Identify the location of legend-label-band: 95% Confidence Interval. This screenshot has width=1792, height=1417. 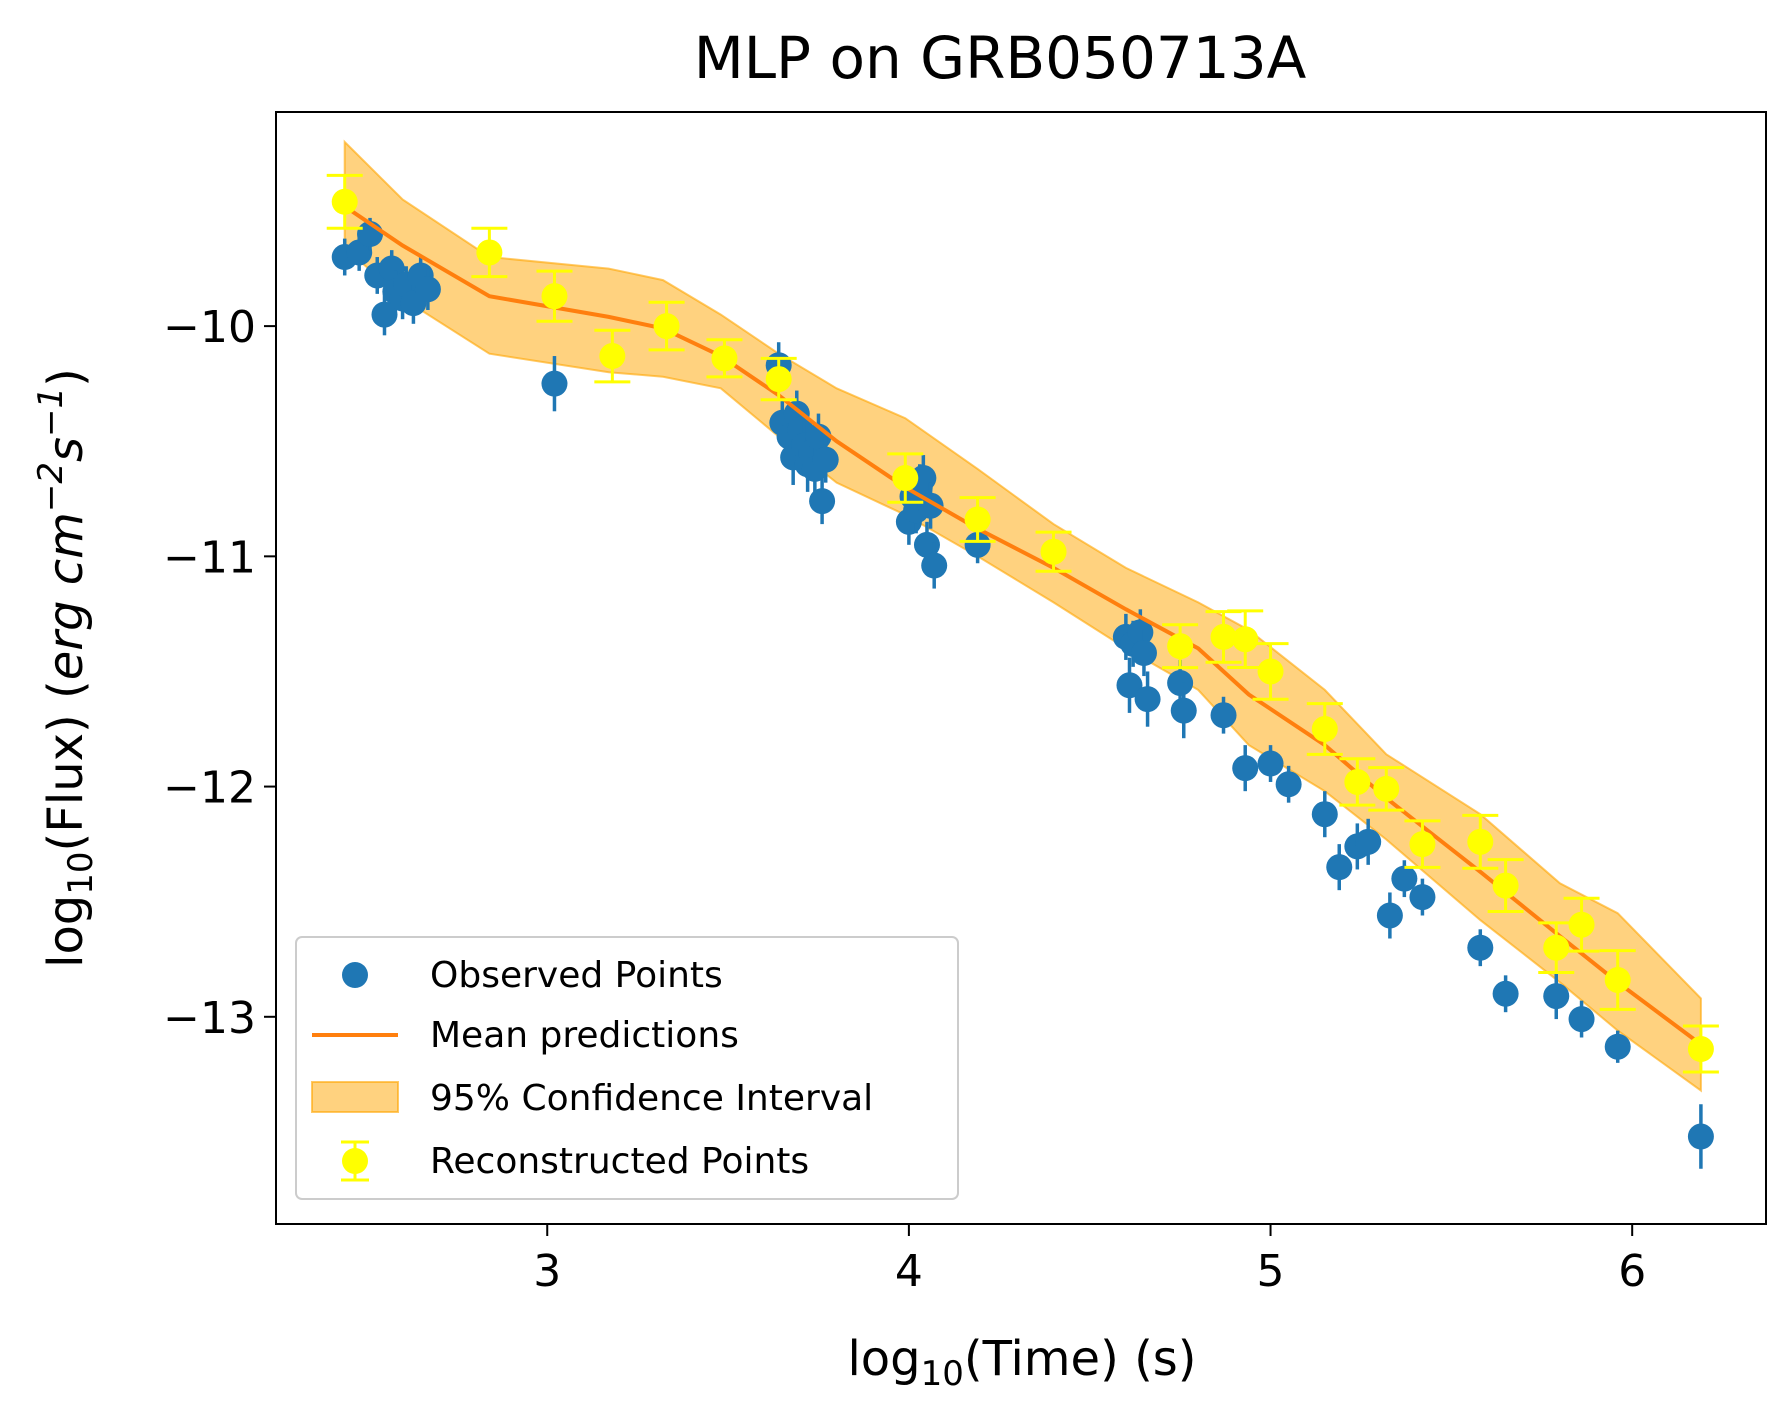
(651, 1098).